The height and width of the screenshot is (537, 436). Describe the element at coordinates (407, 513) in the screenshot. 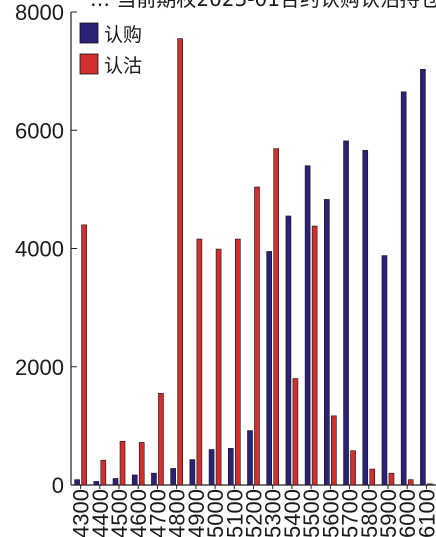

I see `x-tick-label: 6000` at that location.